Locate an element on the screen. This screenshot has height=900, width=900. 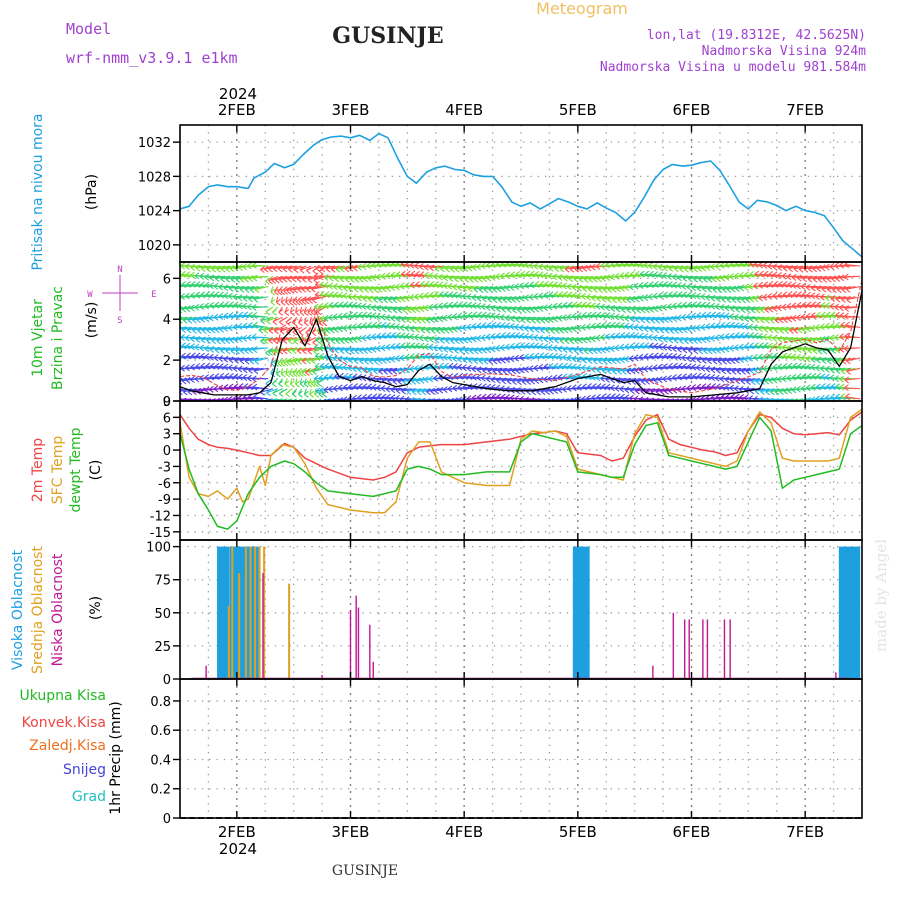
footer-station: GUSINJE is located at coordinates (365, 871).